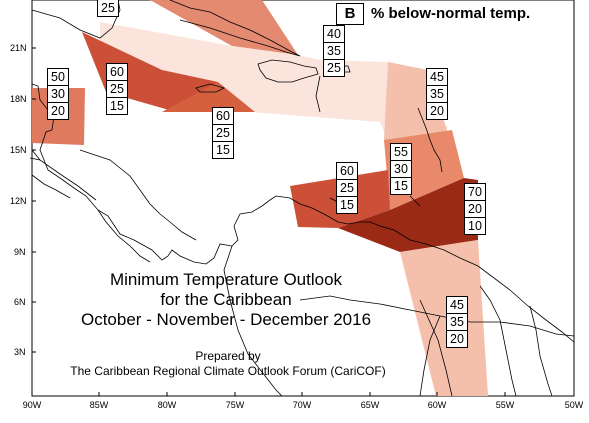 Image resolution: width=589 pixels, height=423 pixels. I want to click on prob-above: 10, so click(475, 226).